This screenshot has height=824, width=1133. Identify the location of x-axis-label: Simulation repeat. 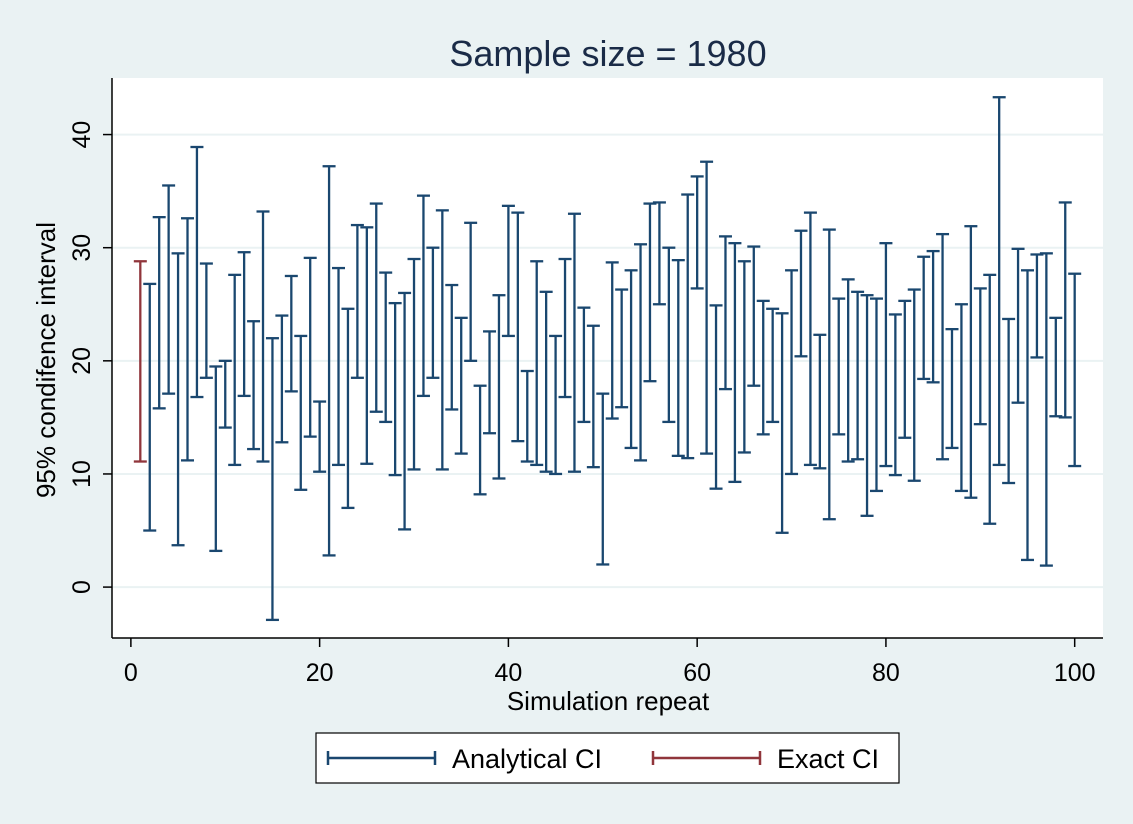
(608, 701).